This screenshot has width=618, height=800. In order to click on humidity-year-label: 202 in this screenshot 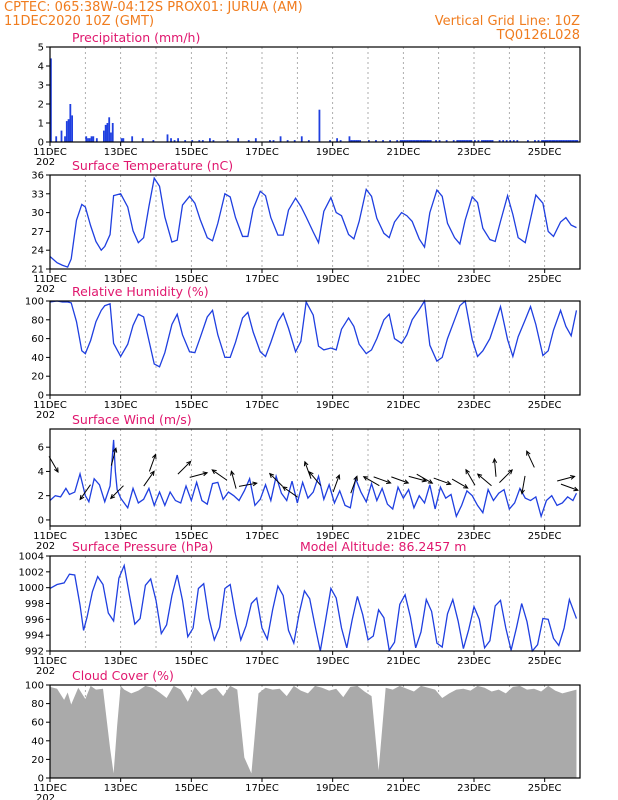, I will do `click(45, 415)`.